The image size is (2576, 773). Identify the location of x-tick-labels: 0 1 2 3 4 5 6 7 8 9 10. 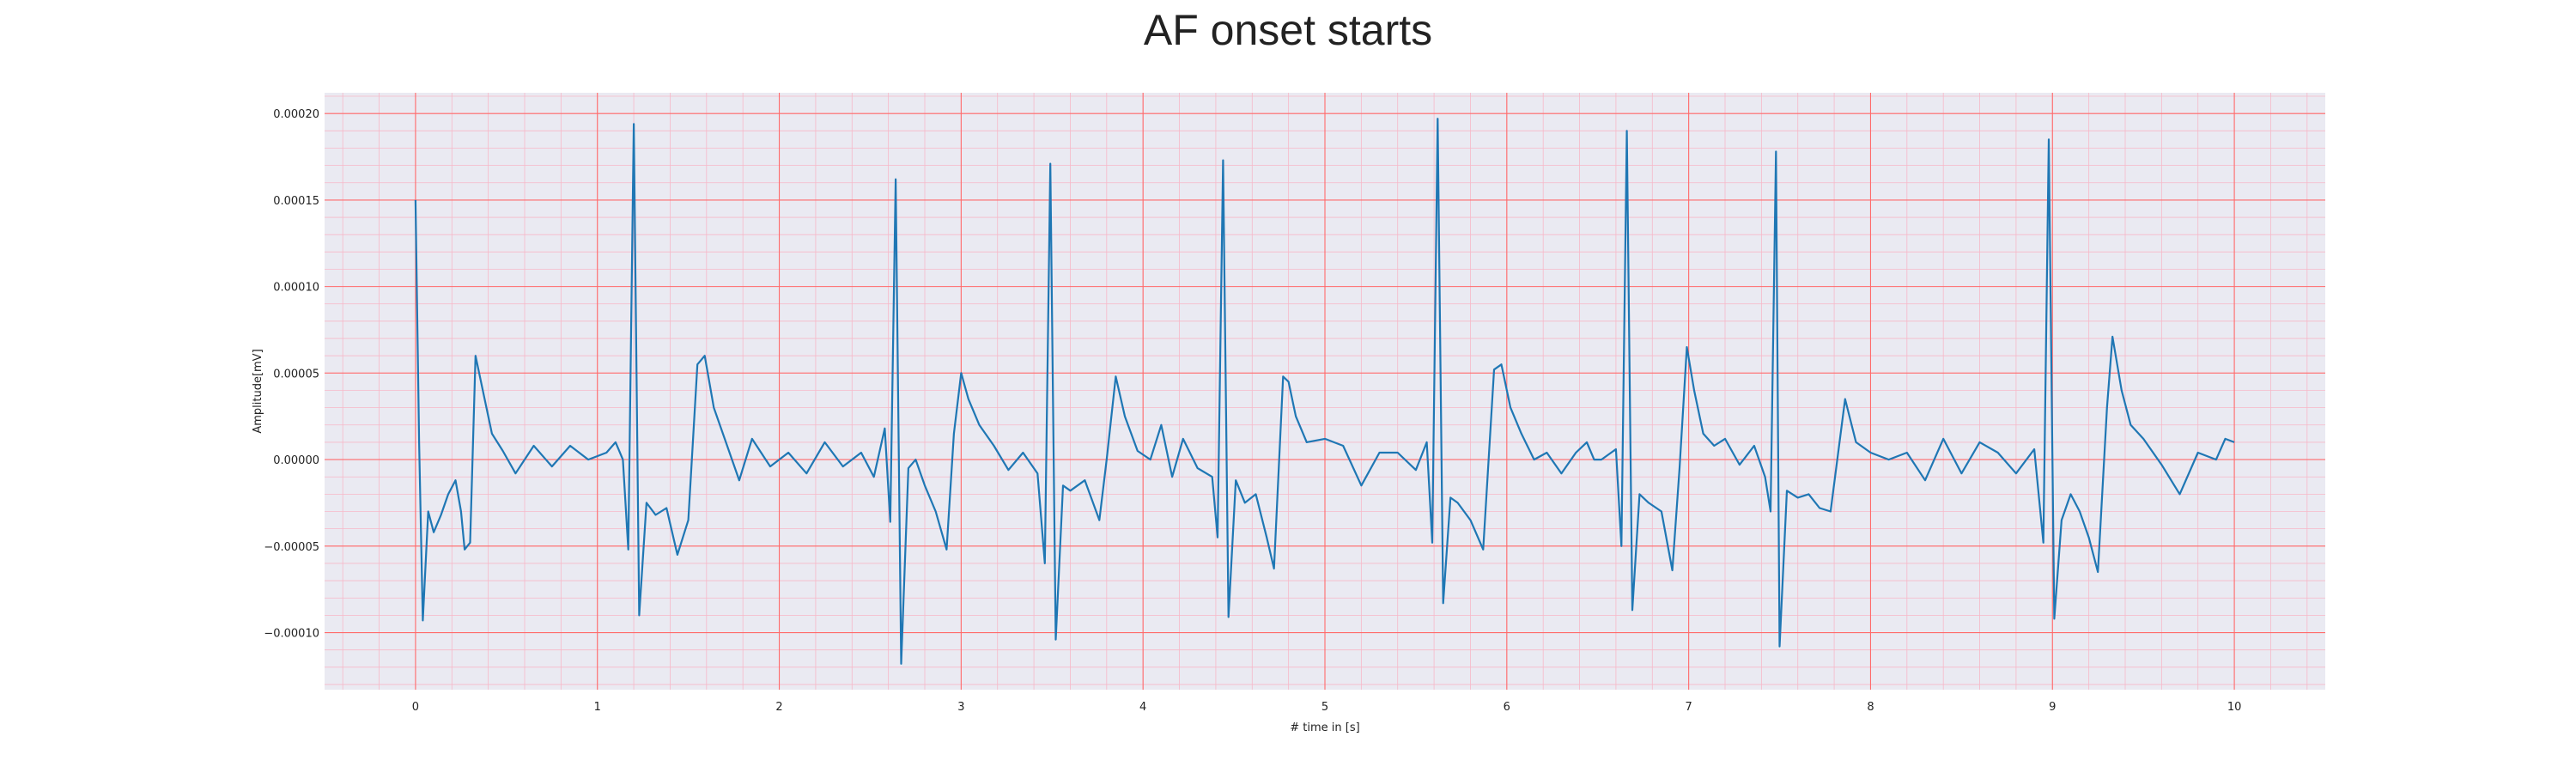
(1327, 707).